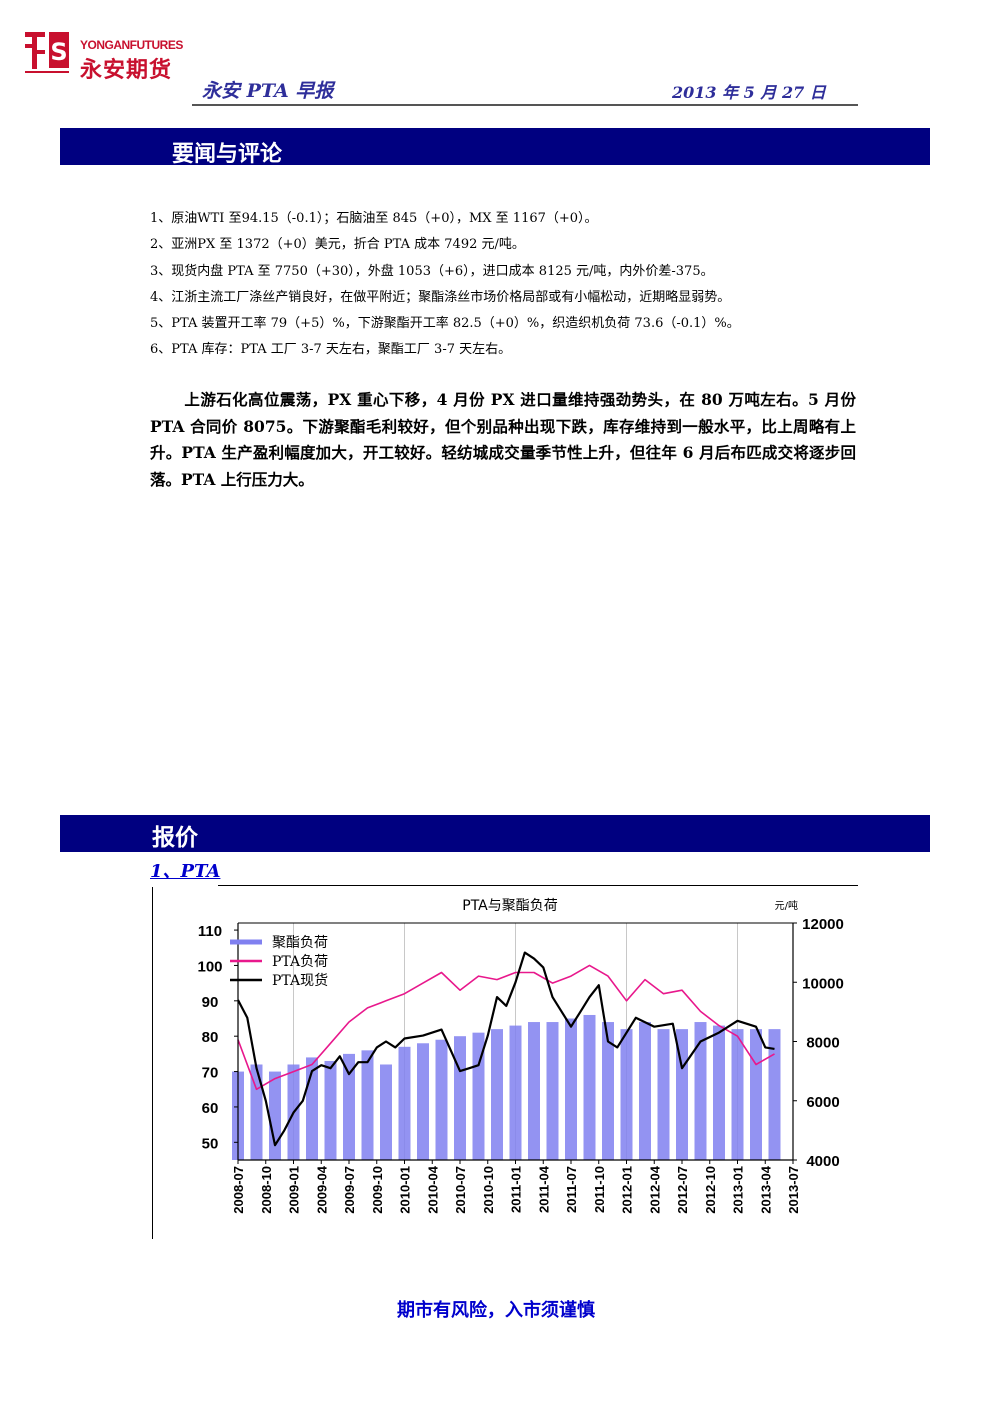 This screenshot has width=992, height=1403. What do you see at coordinates (209, 966) in the screenshot?
I see `y-tick-label-left: 100` at bounding box center [209, 966].